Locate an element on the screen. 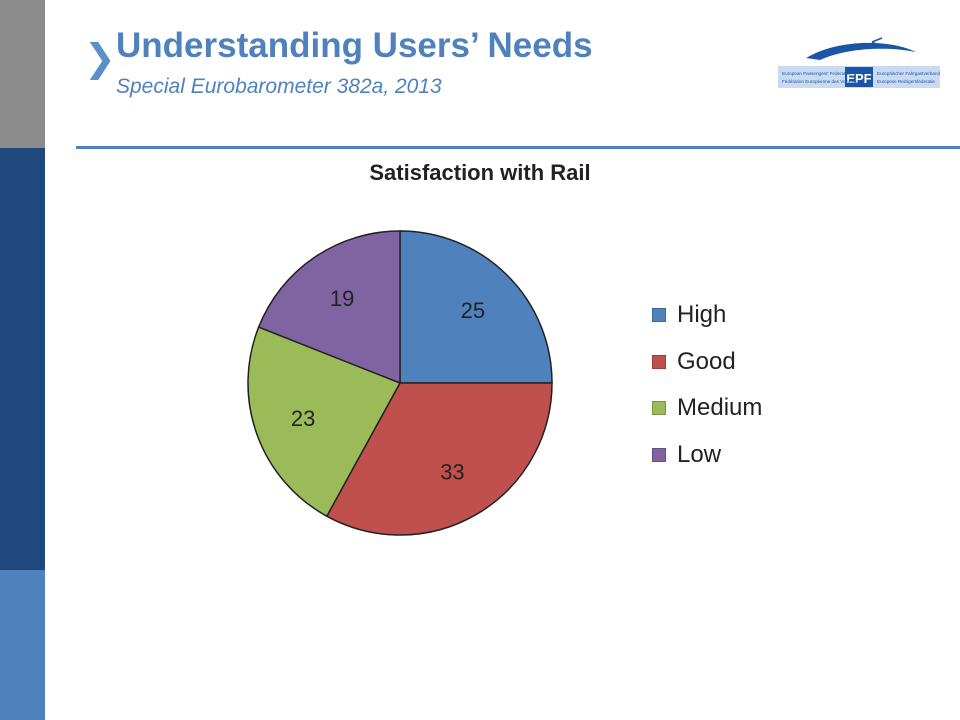 This screenshot has height=720, width=960. pie-data-labels: 25 33 23 19 is located at coordinates (388, 385).